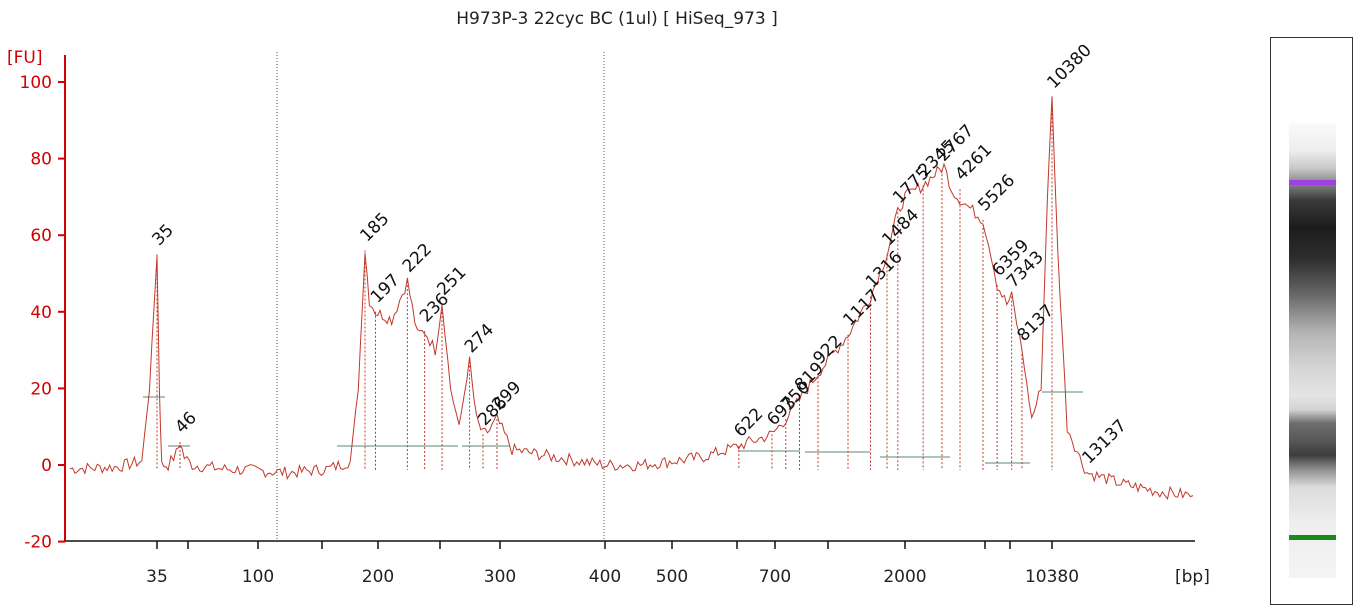 The image size is (1361, 609). Describe the element at coordinates (157, 577) in the screenshot. I see `x-tick-label: 35` at that location.